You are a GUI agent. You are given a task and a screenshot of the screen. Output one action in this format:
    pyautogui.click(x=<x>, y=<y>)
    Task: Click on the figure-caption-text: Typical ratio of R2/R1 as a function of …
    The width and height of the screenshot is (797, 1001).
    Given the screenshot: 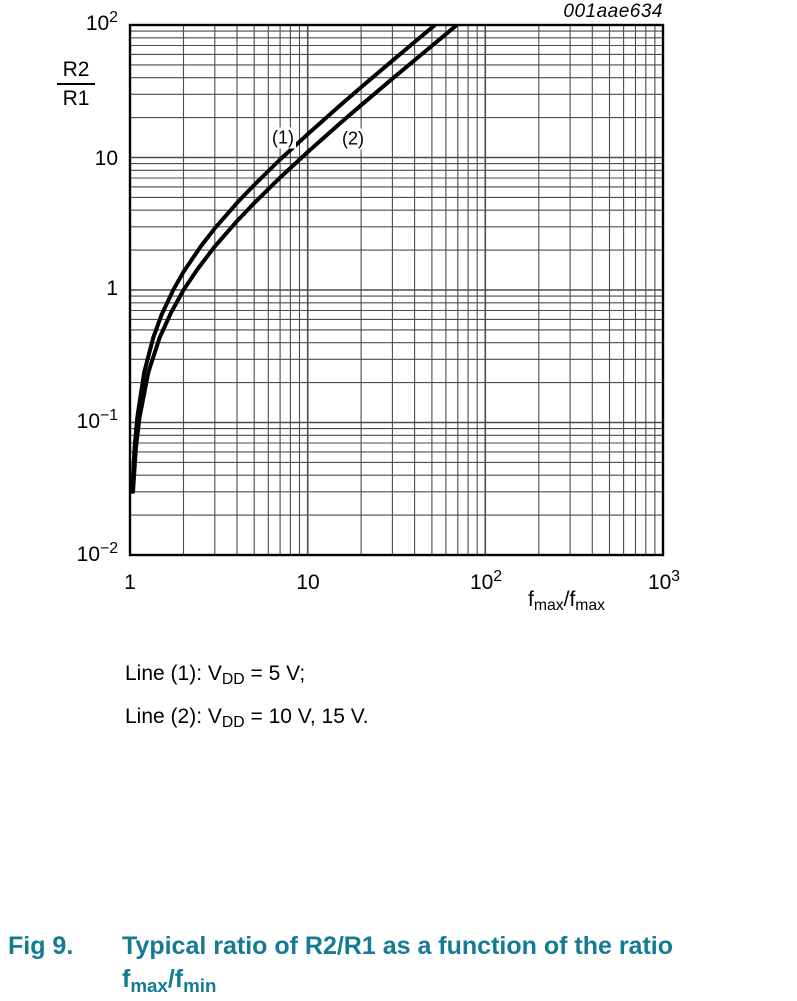 What is the action you would take?
    pyautogui.click(x=398, y=964)
    